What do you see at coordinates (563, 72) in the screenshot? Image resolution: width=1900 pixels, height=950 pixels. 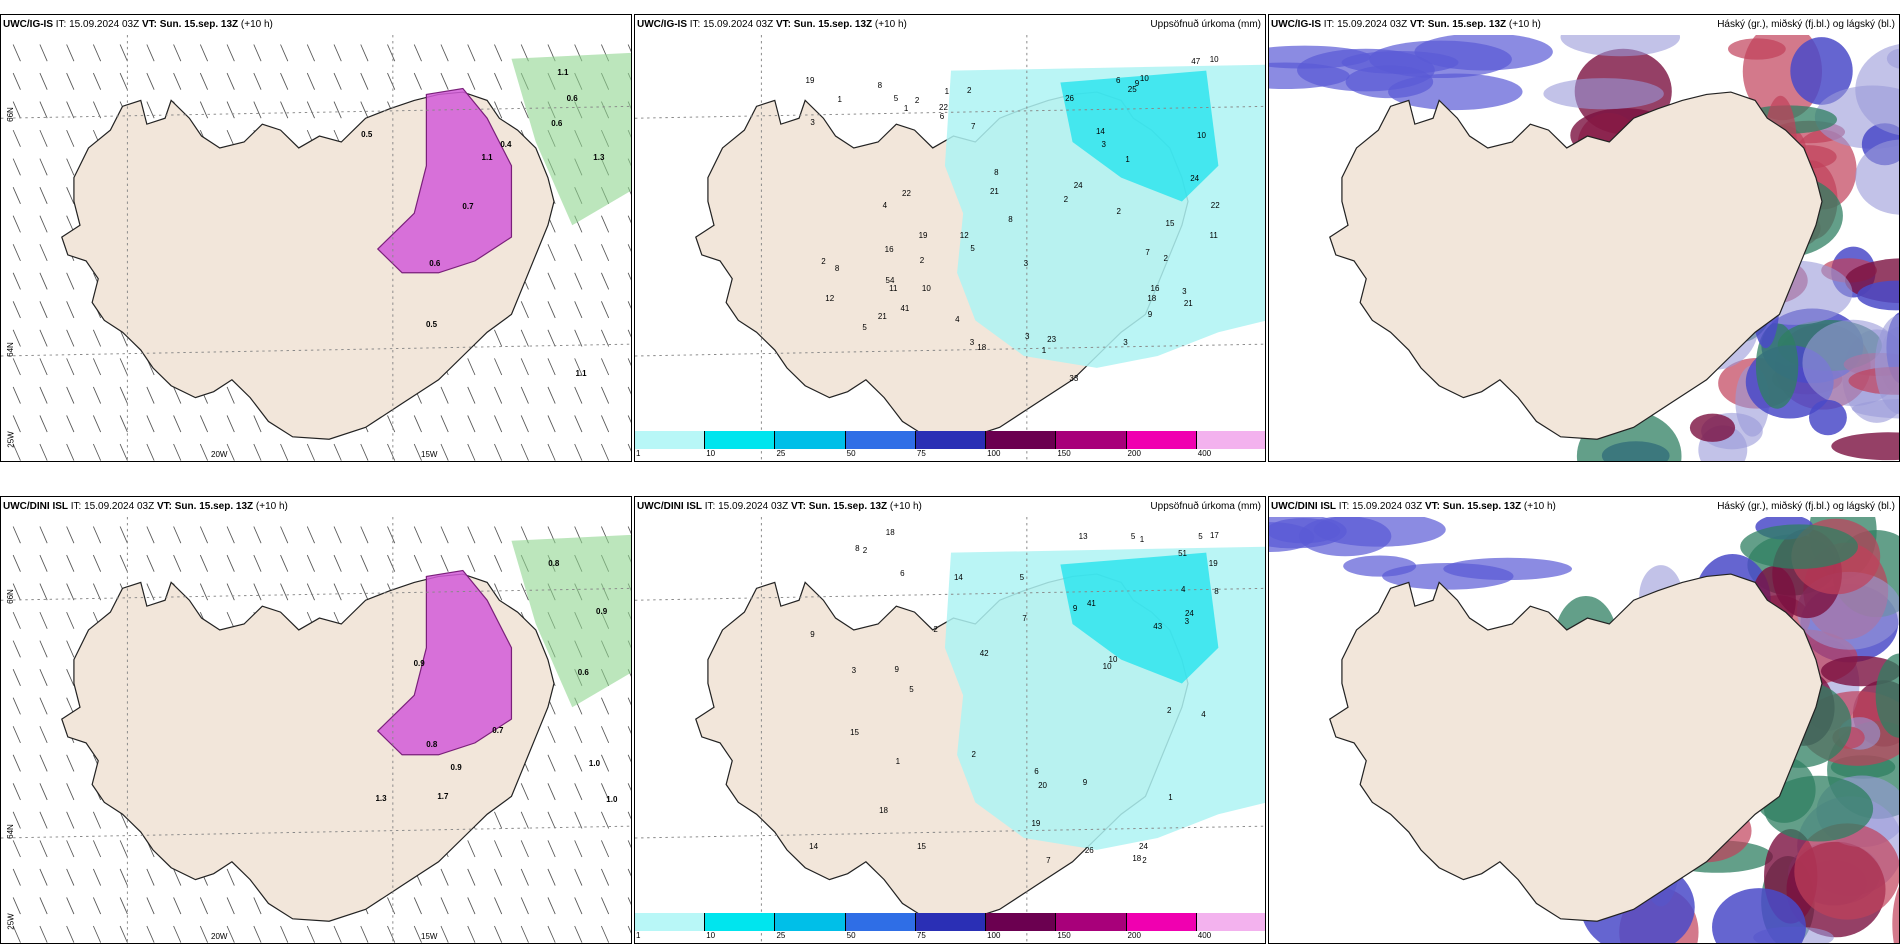 I see `wind-value-label: 1.1` at bounding box center [563, 72].